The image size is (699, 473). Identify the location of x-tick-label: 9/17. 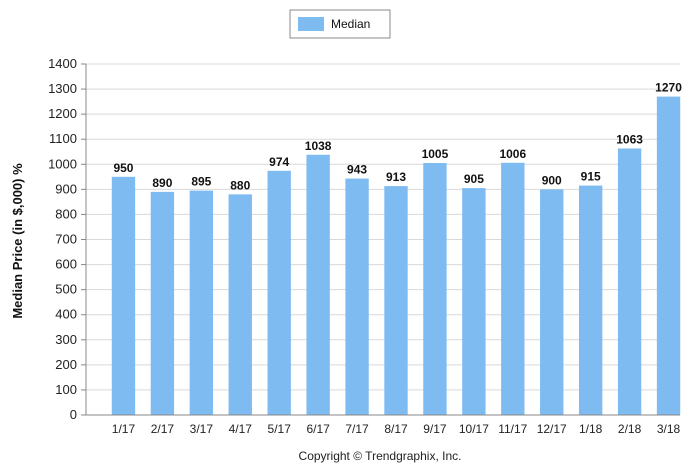
(435, 429).